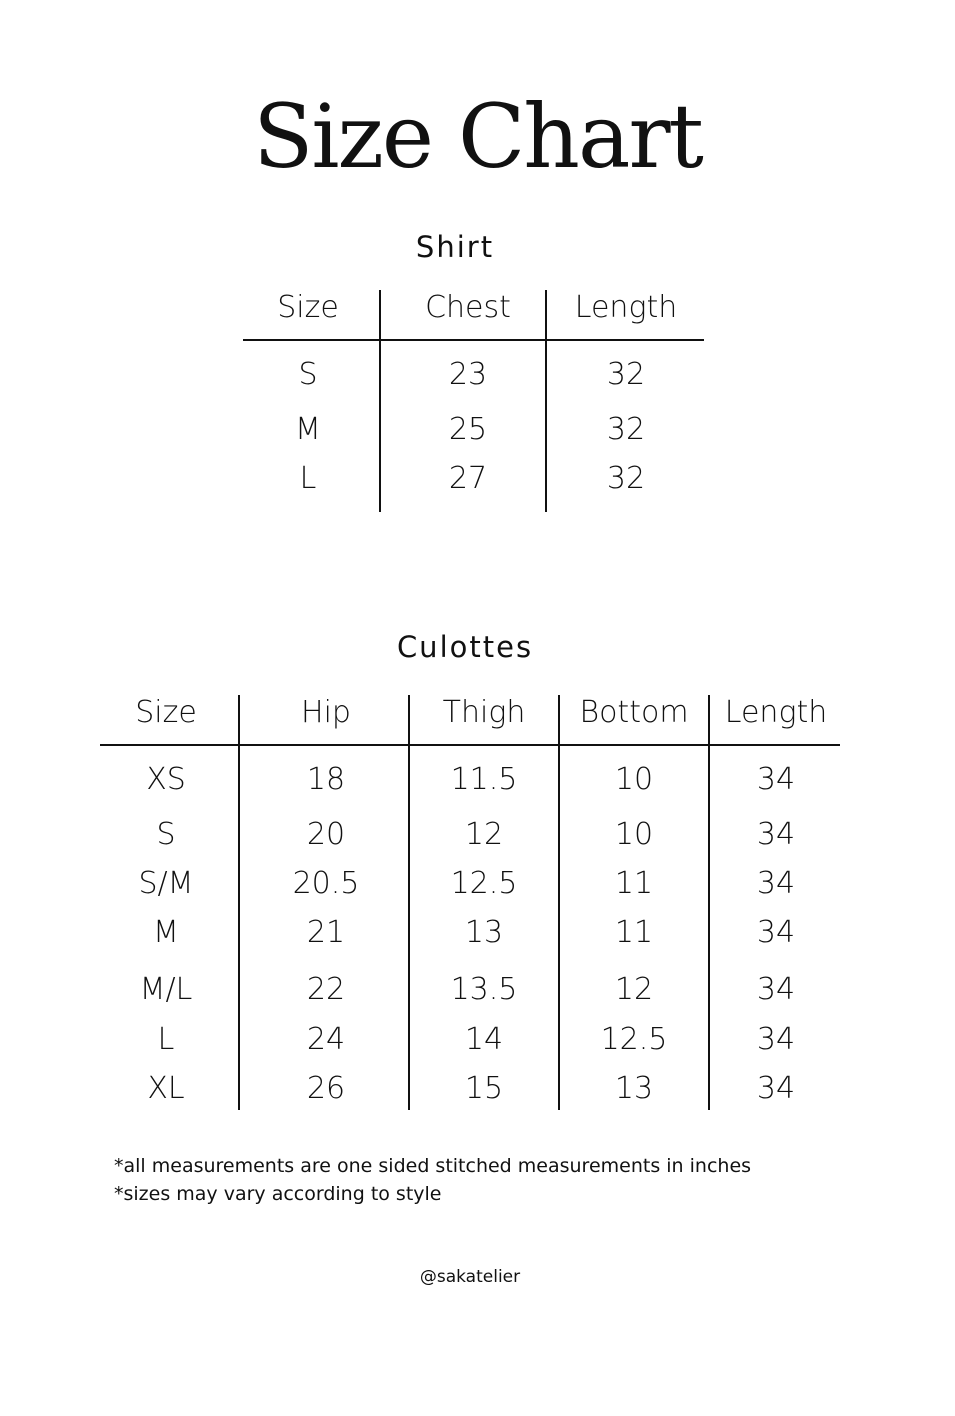  I want to click on table-cell: 20, so click(326, 834).